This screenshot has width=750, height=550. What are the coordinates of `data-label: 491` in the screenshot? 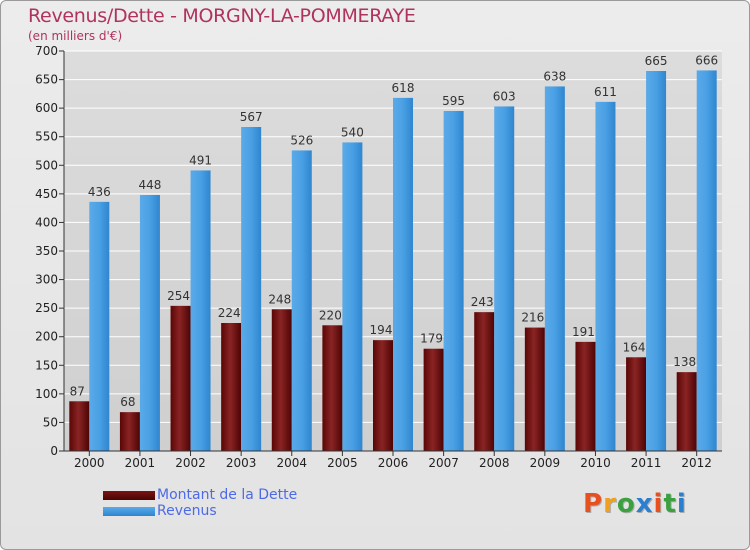 It's located at (200, 160).